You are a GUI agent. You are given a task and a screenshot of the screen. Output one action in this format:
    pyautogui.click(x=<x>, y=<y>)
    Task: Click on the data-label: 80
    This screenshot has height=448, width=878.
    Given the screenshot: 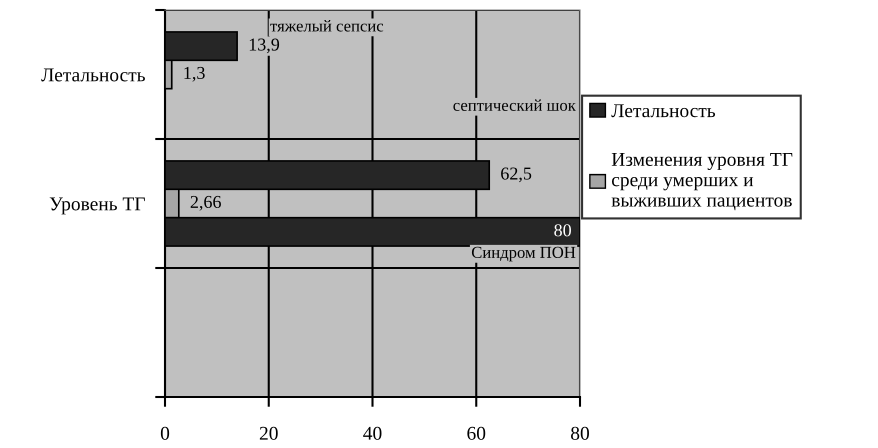 What is the action you would take?
    pyautogui.click(x=562, y=230)
    